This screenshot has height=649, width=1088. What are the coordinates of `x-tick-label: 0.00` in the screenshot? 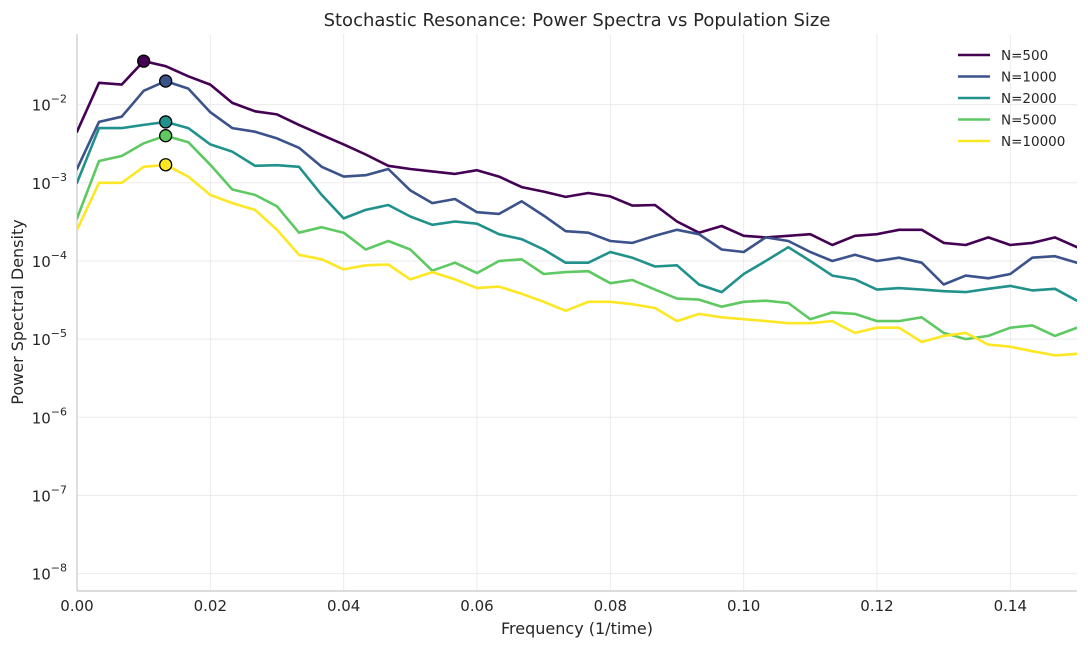 It's located at (76, 606).